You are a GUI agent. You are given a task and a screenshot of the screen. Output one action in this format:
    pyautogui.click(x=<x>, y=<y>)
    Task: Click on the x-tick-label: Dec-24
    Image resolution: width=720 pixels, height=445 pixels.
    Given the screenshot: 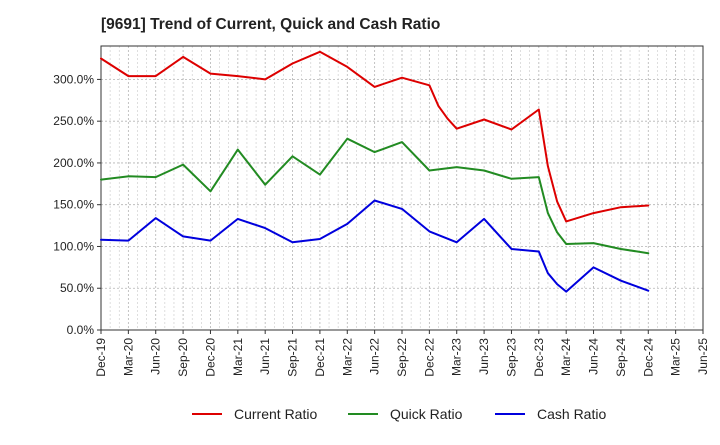 What is the action you would take?
    pyautogui.click(x=648, y=357)
    